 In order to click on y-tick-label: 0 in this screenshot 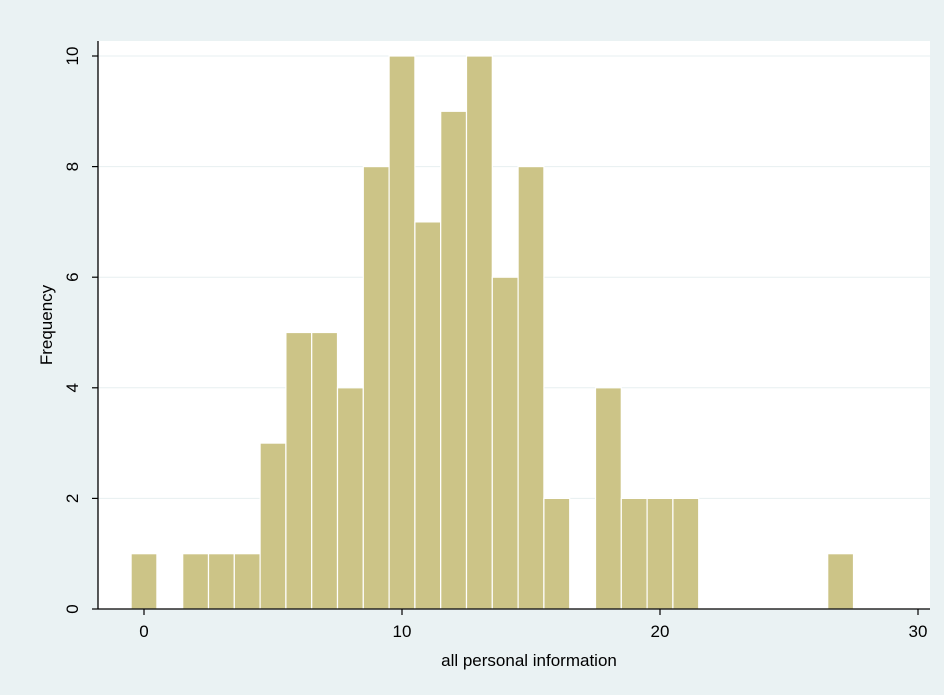, I will do `click(72, 608)`.